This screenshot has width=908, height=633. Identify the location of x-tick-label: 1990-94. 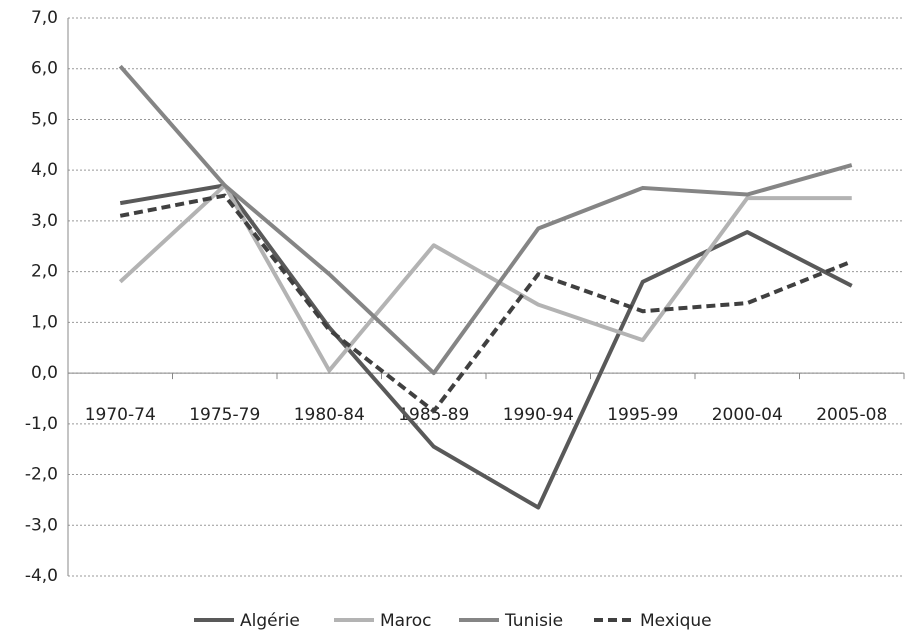
(538, 415).